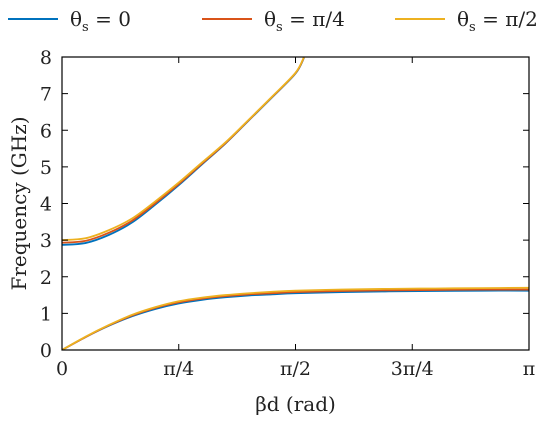 Image resolution: width=550 pixels, height=421 pixels. Describe the element at coordinates (529, 369) in the screenshot. I see `x-tick-label: π` at that location.